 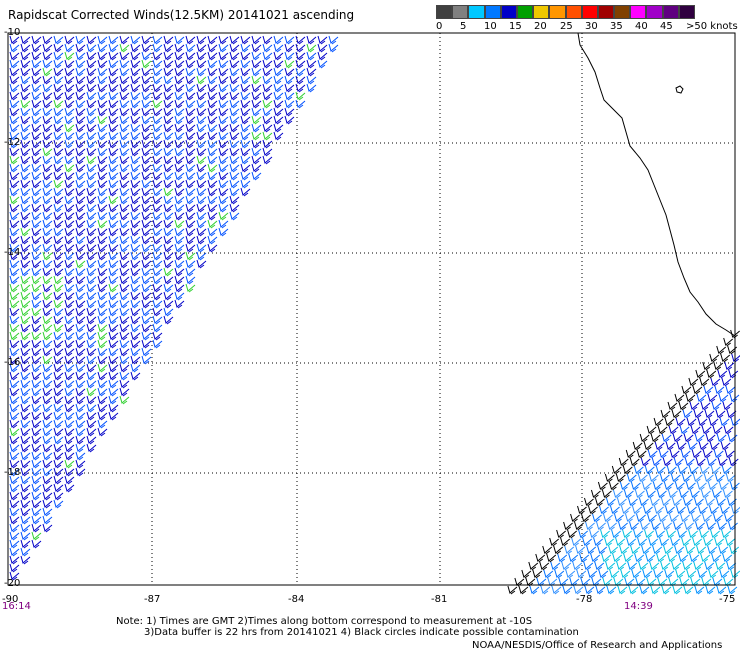 What do you see at coordinates (641, 26) in the screenshot?
I see `legend-label: 40` at bounding box center [641, 26].